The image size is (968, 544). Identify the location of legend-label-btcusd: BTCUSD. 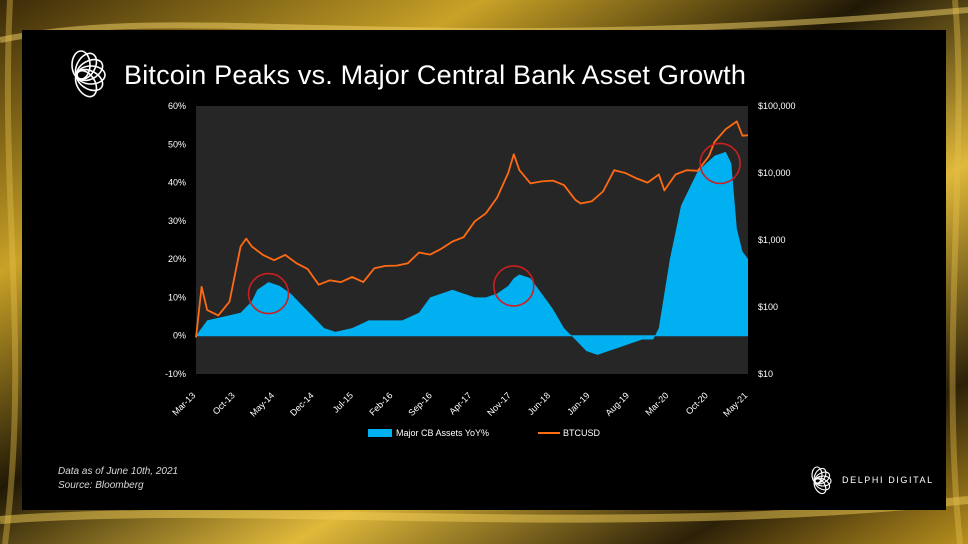
(582, 433).